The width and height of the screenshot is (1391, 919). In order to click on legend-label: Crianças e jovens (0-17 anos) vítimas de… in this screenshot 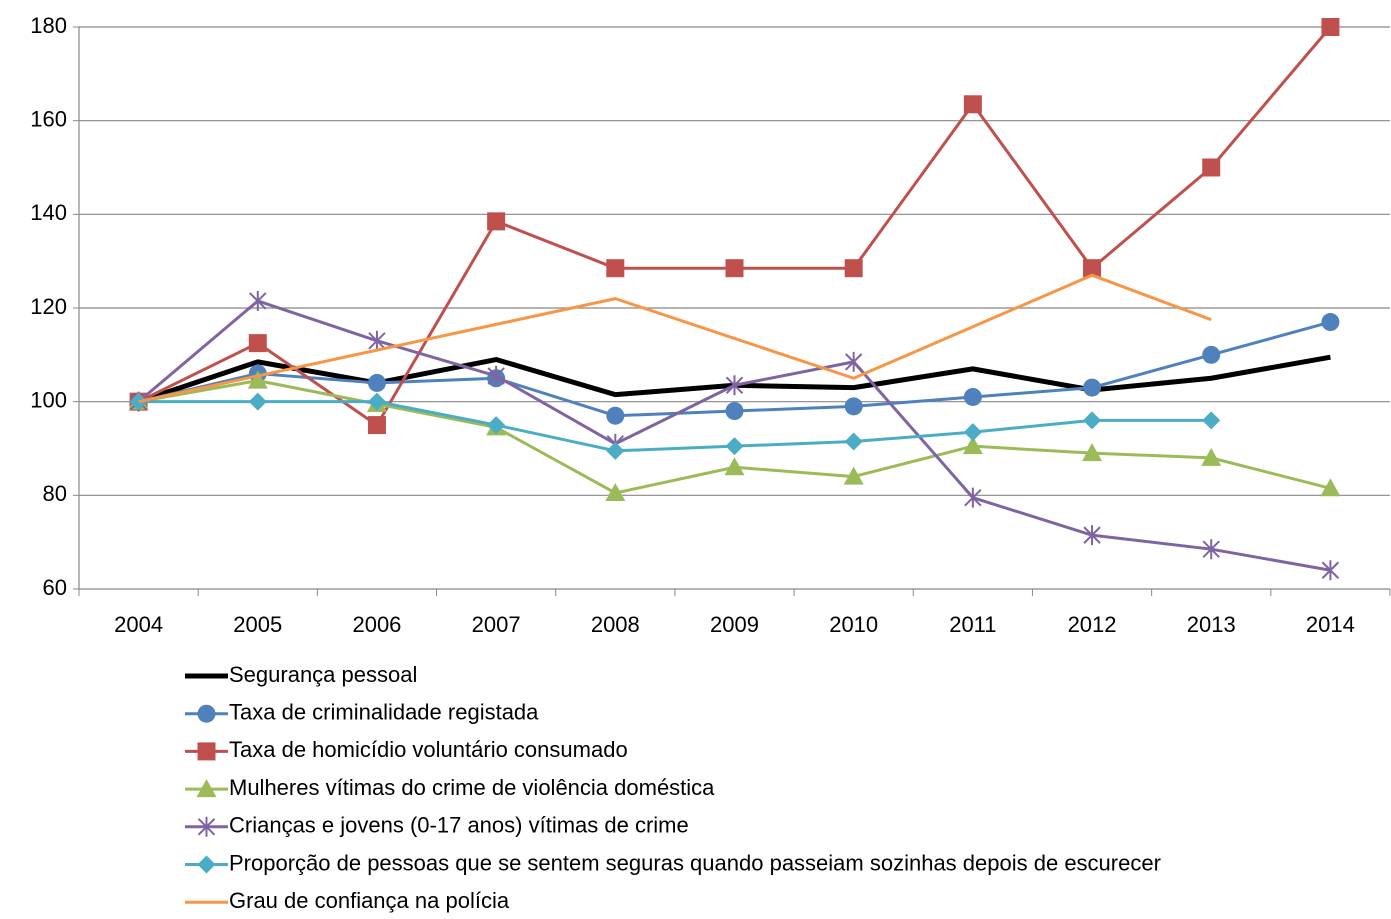, I will do `click(459, 825)`.